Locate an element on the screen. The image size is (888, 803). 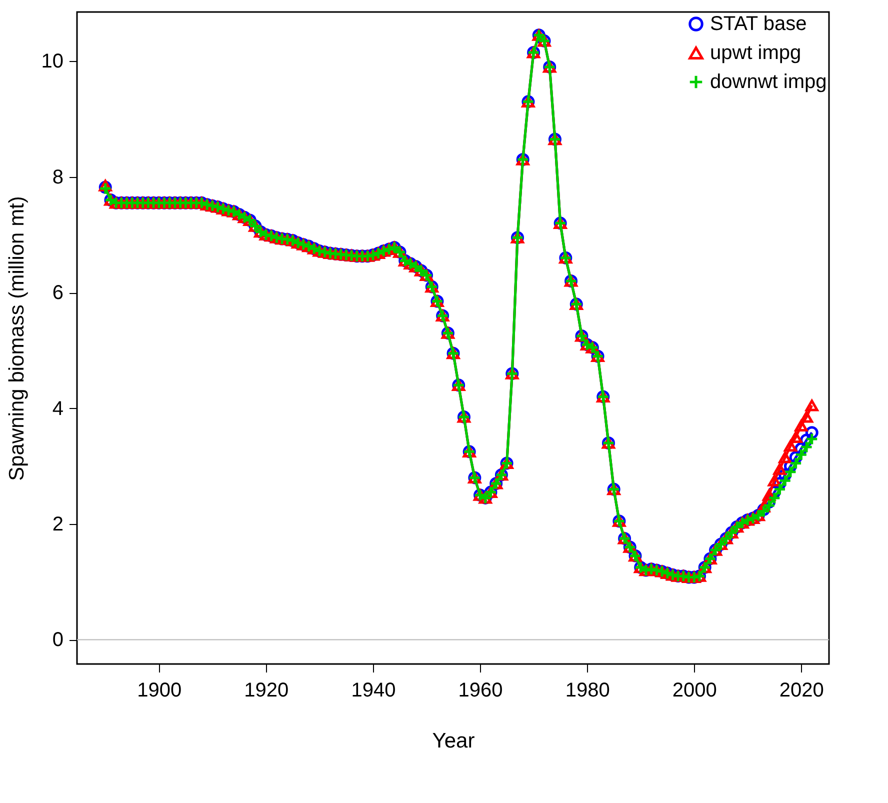
legend-label: STAT base is located at coordinates (758, 24).